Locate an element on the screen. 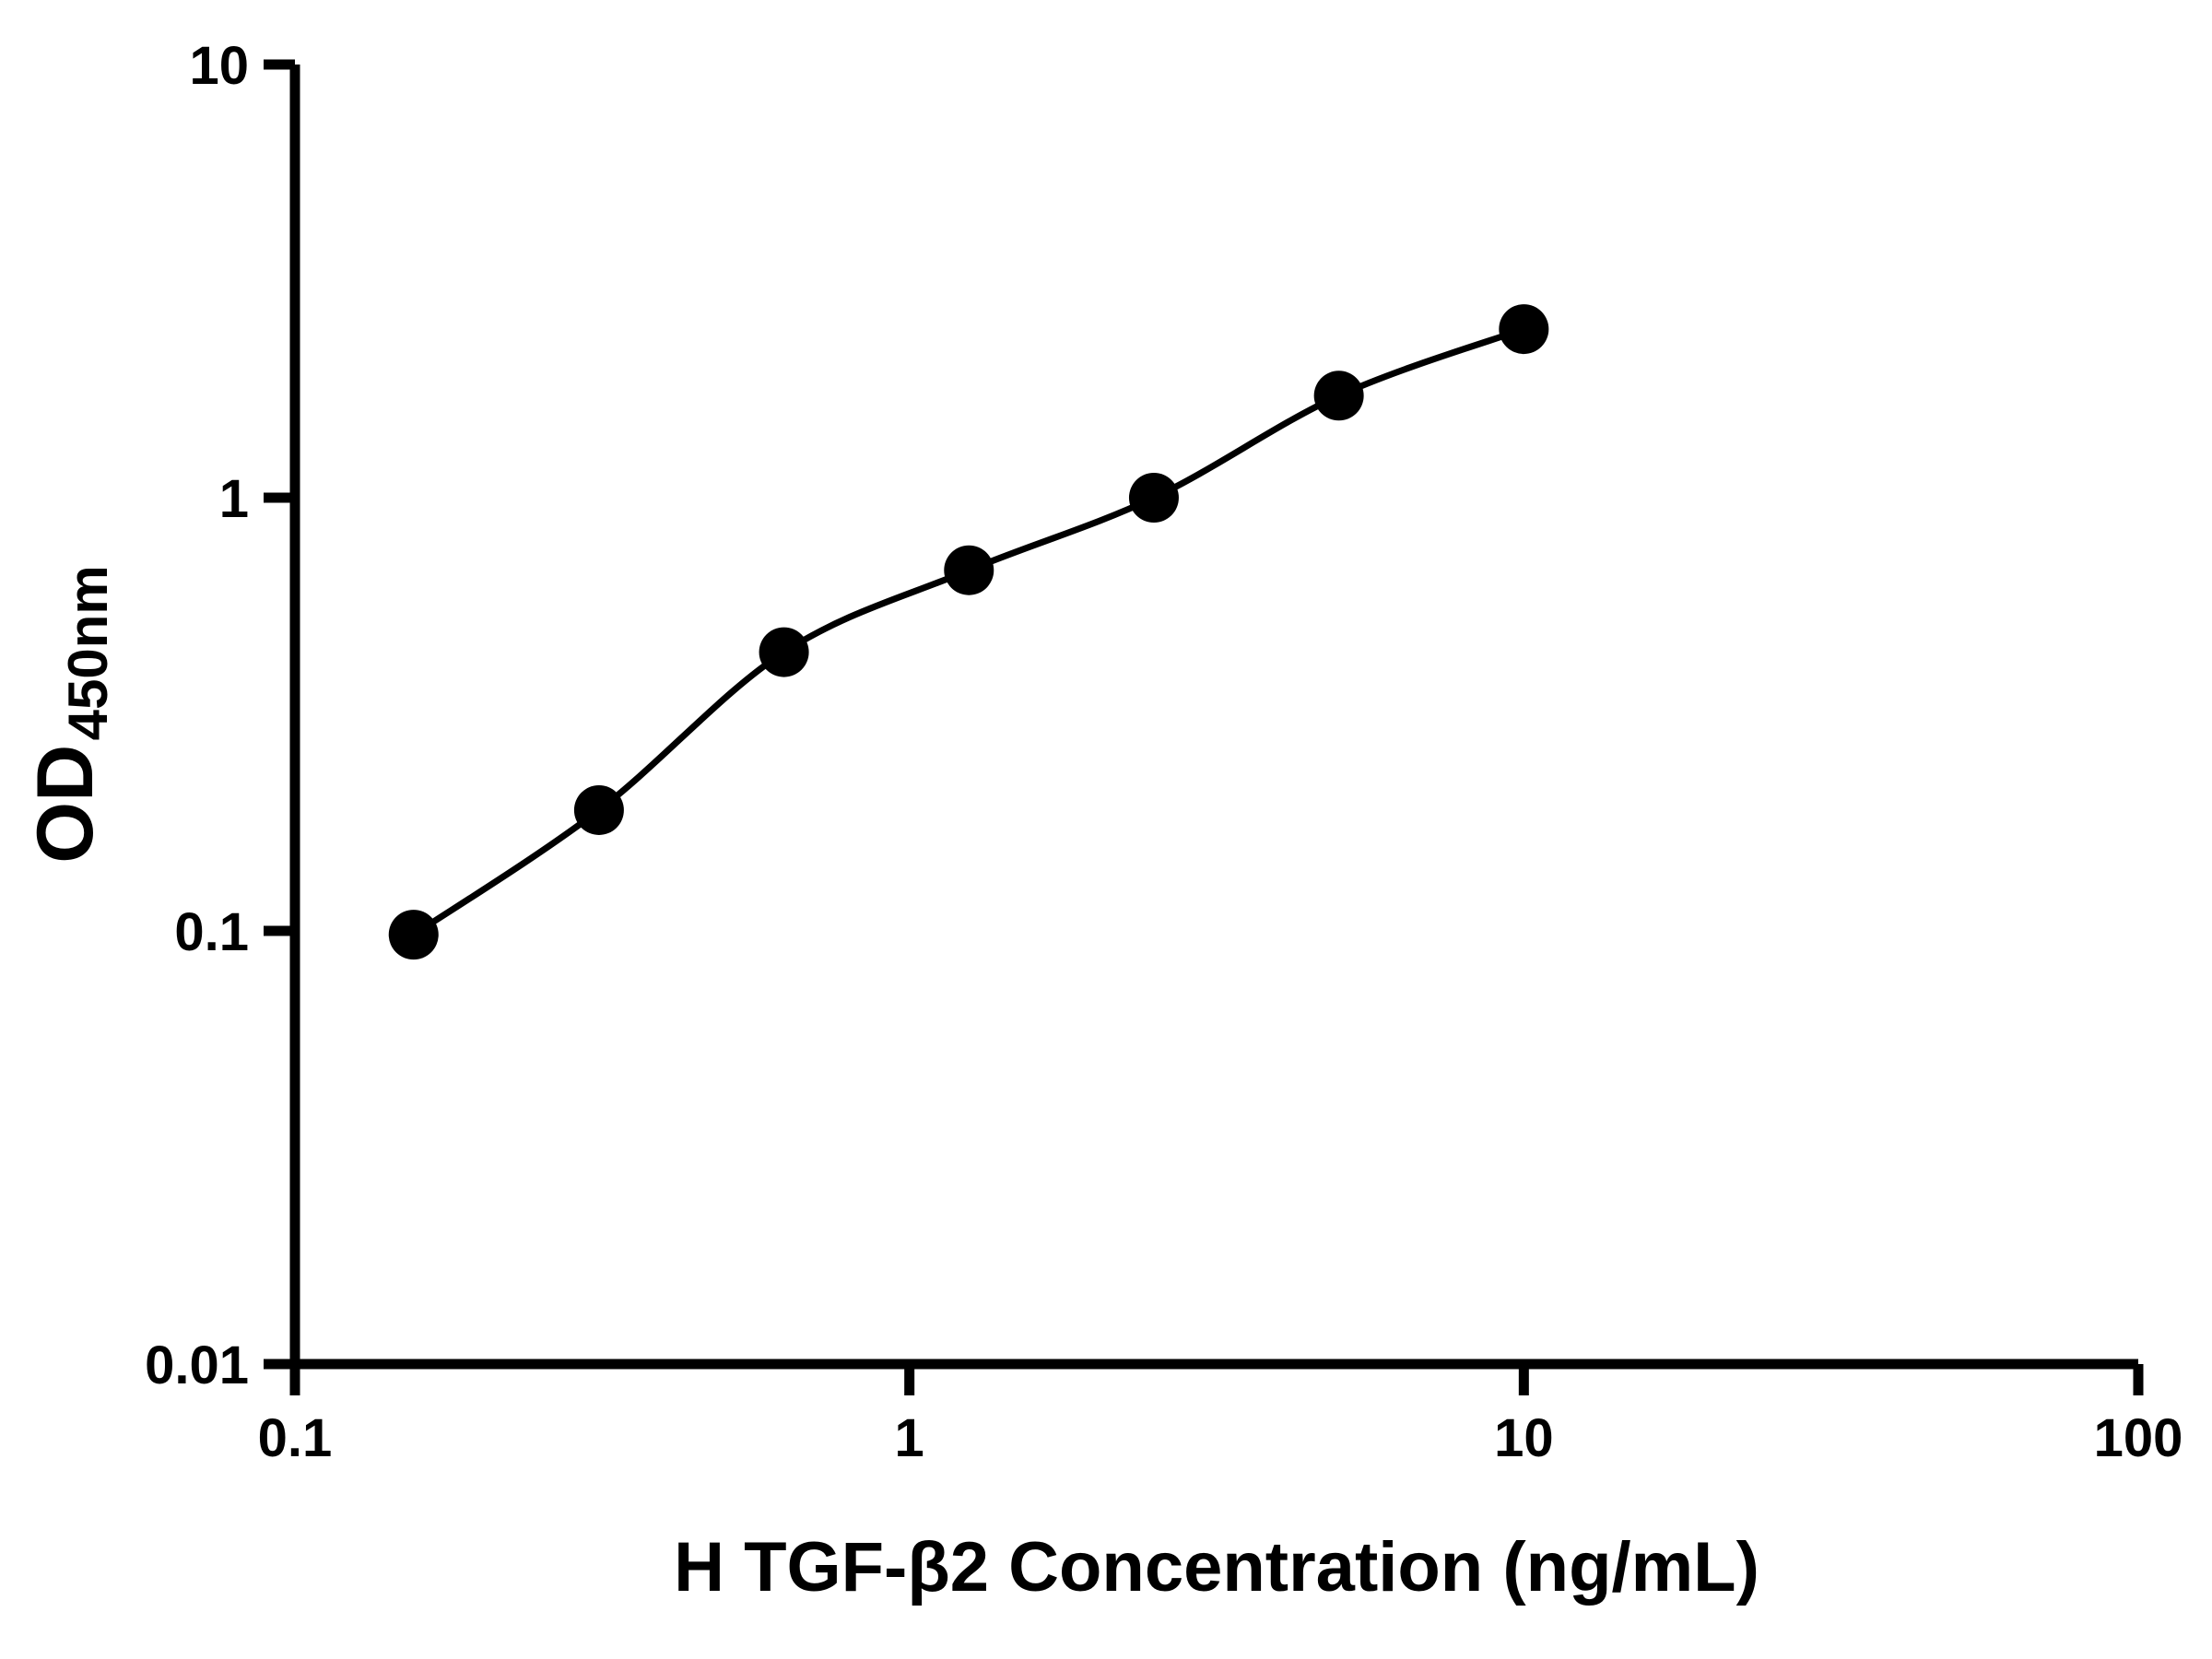 The height and width of the screenshot is (1659, 2212). x-tick-label: 100 is located at coordinates (2138, 1438).